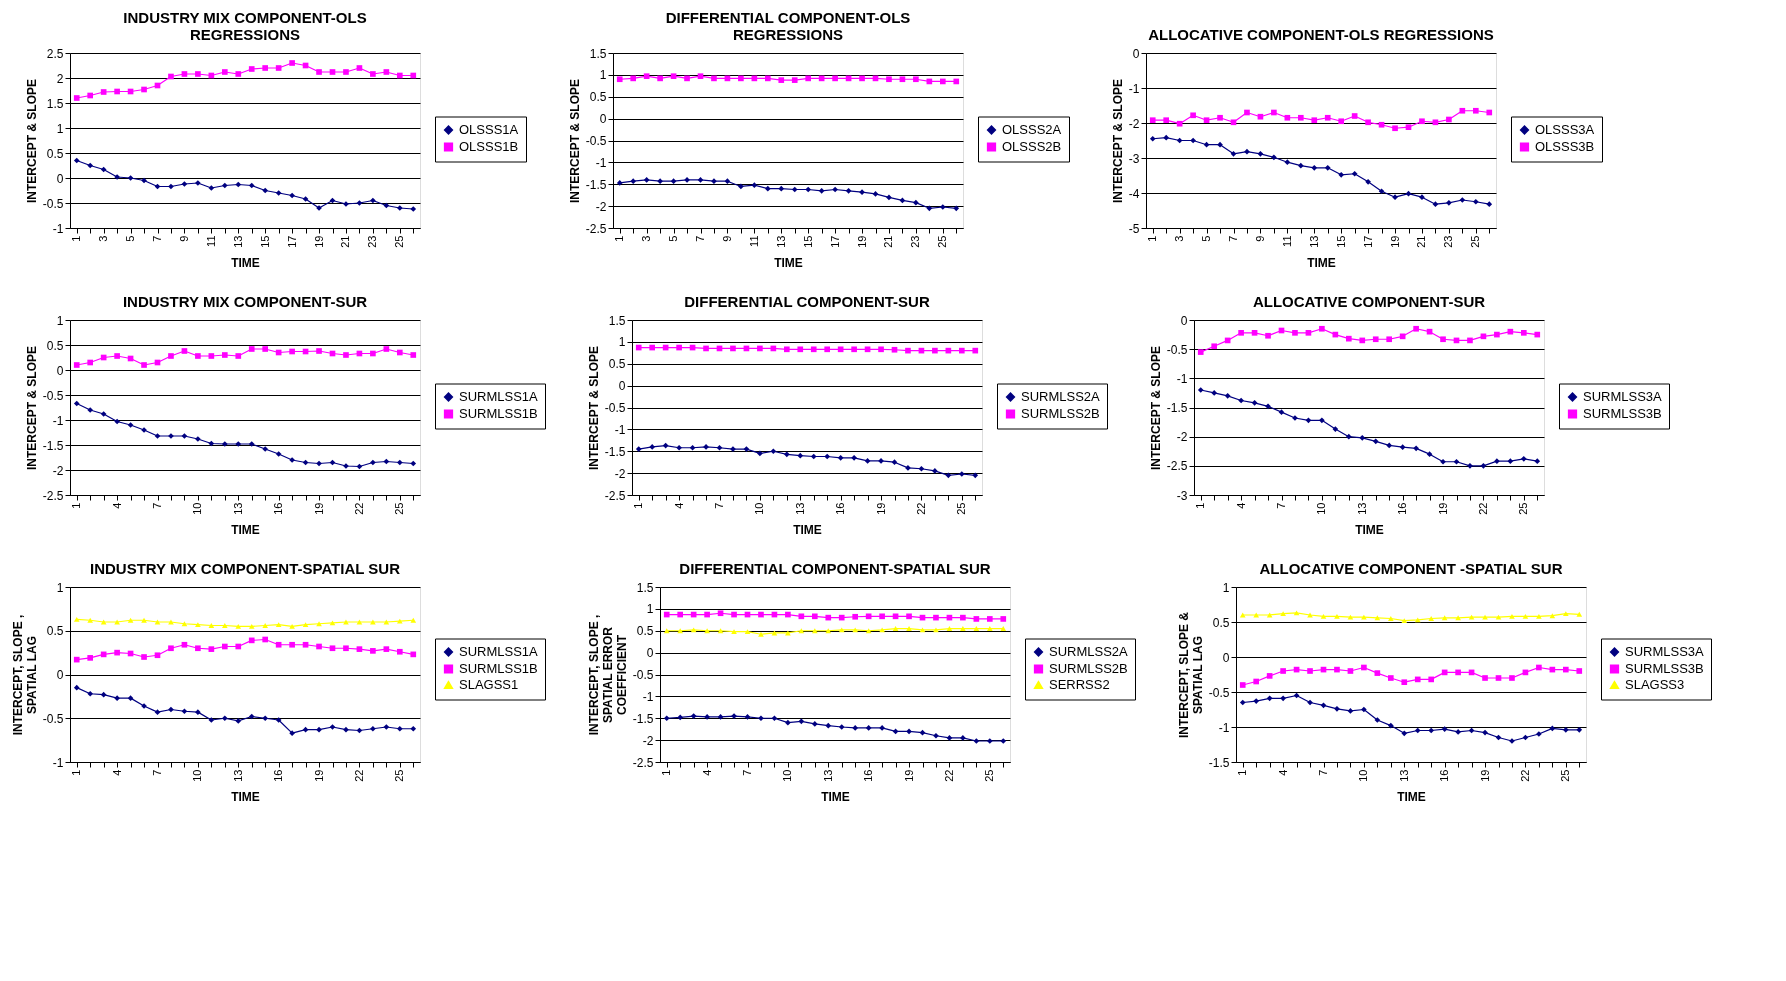 The height and width of the screenshot is (981, 1786). I want to click on legend-label: SURMLSS3B, so click(1622, 413).